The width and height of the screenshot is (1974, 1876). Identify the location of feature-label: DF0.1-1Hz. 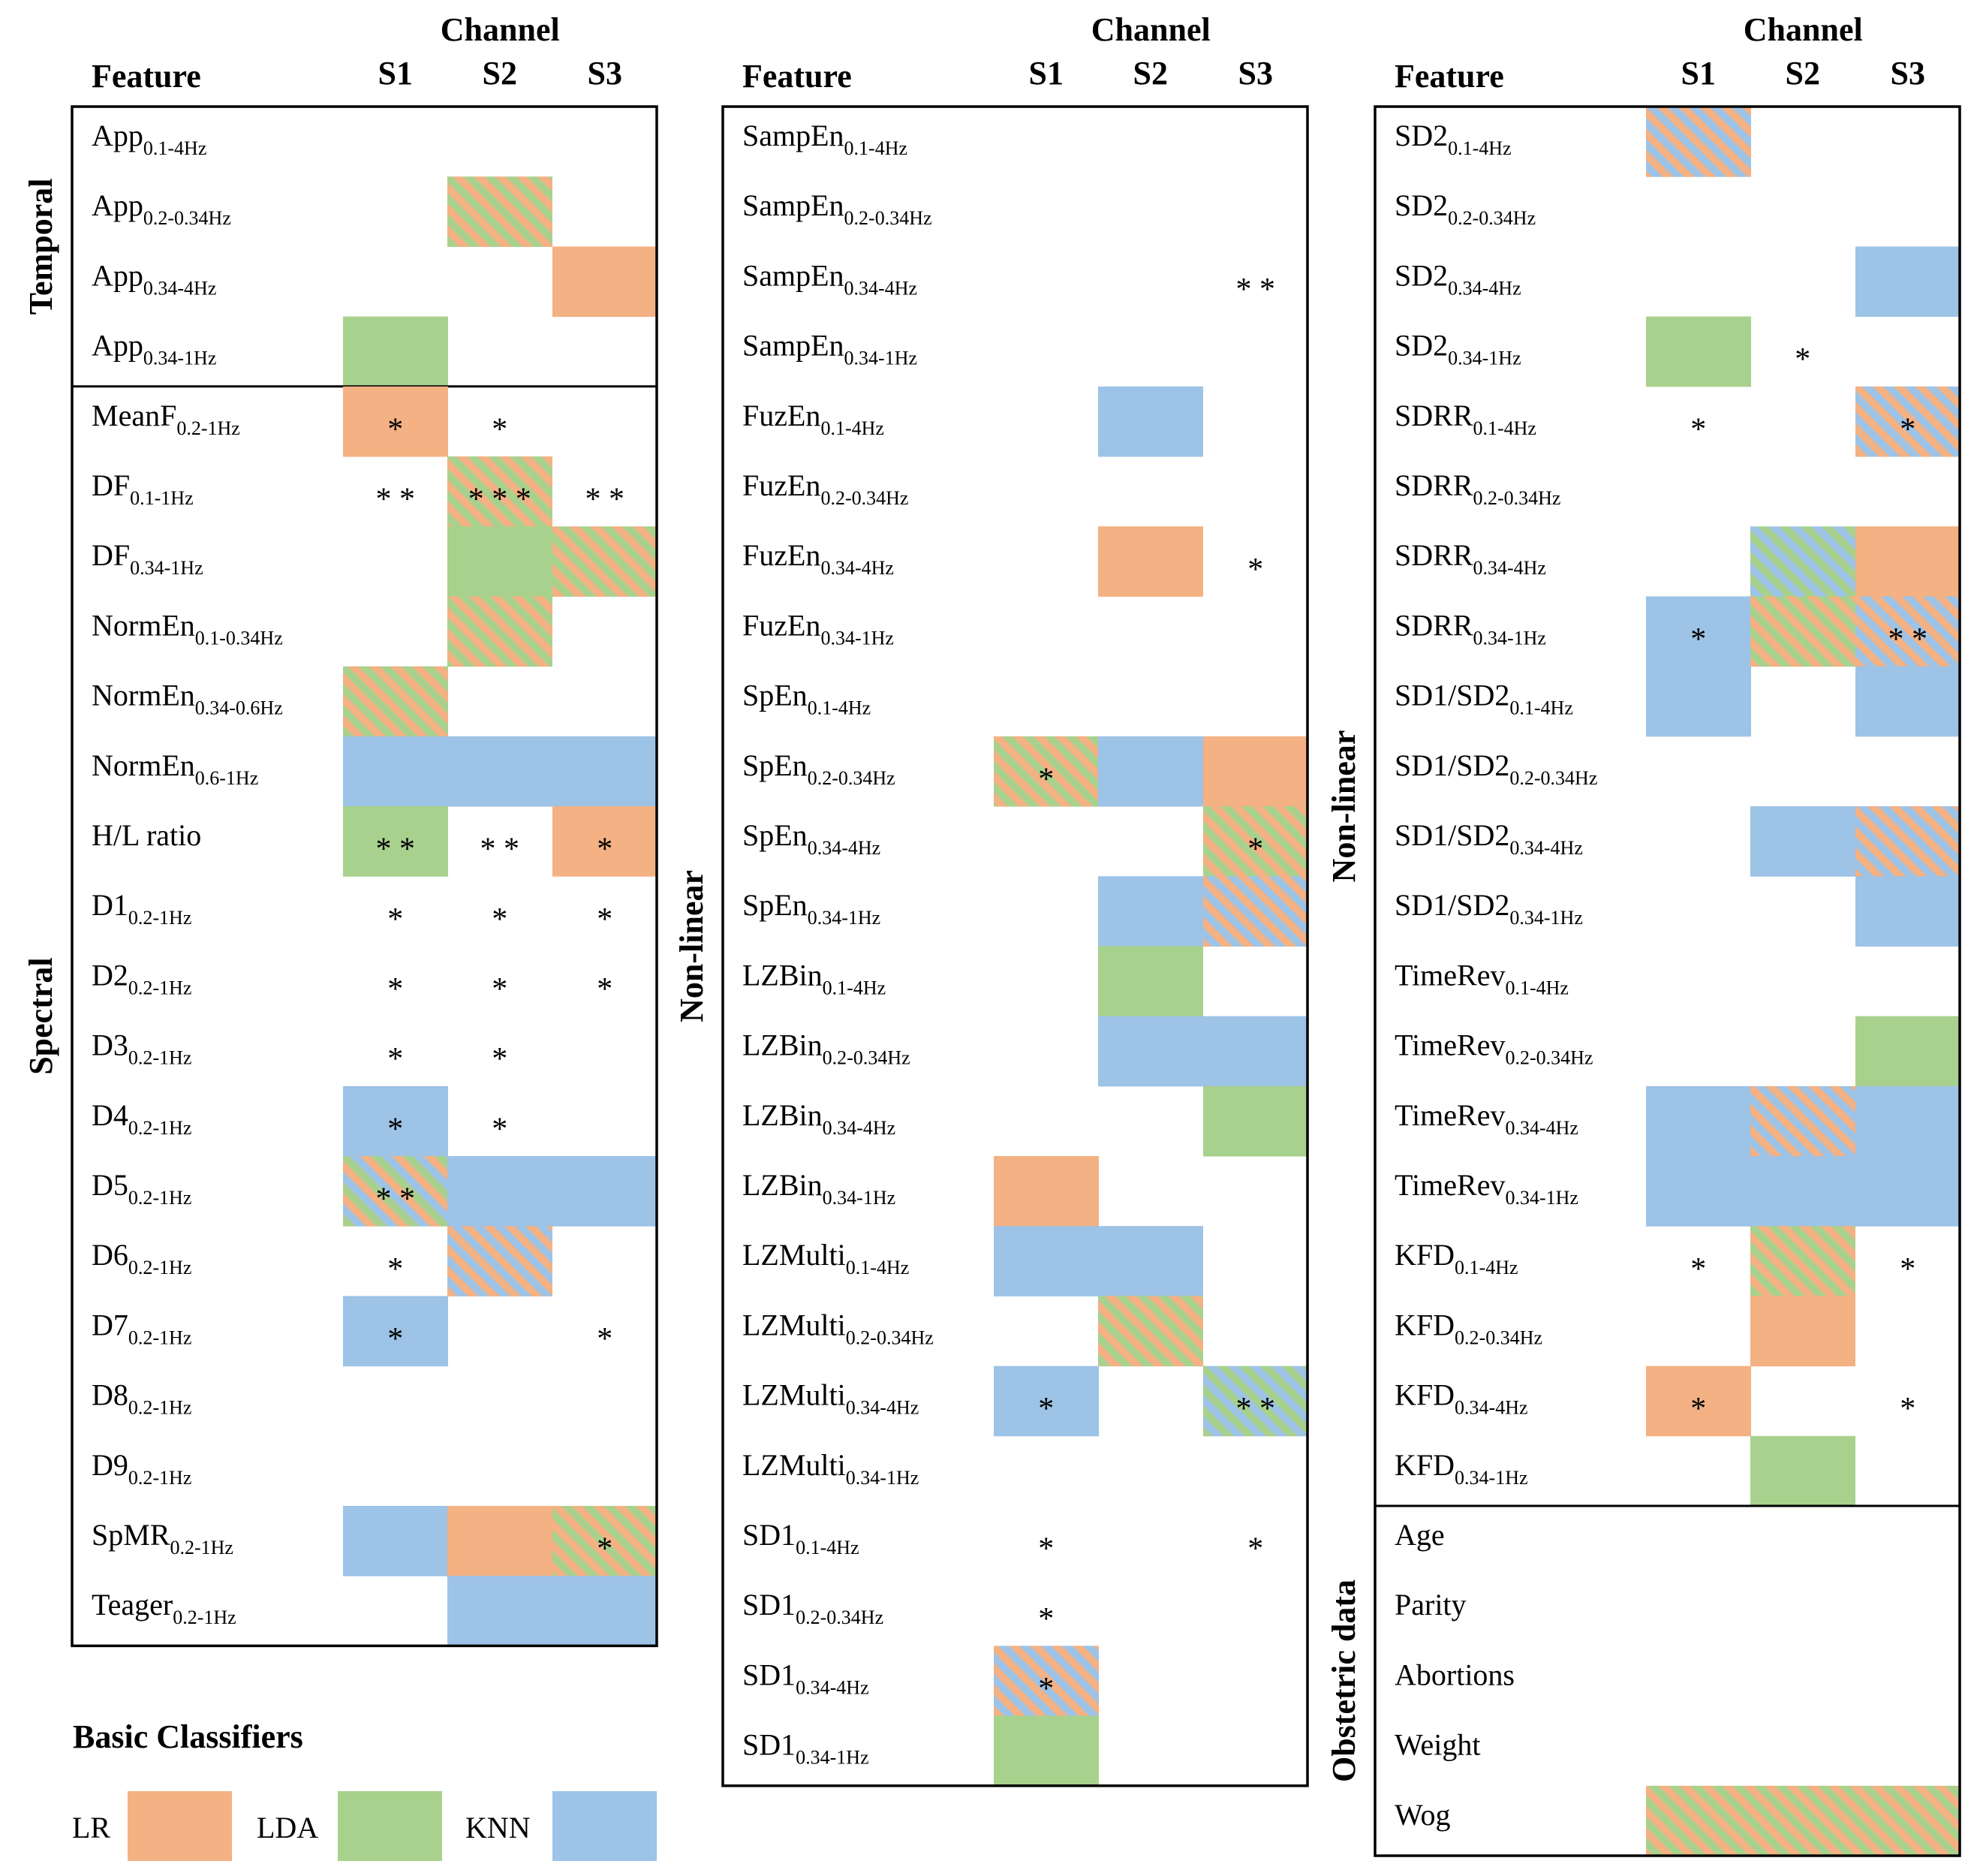
(143, 488).